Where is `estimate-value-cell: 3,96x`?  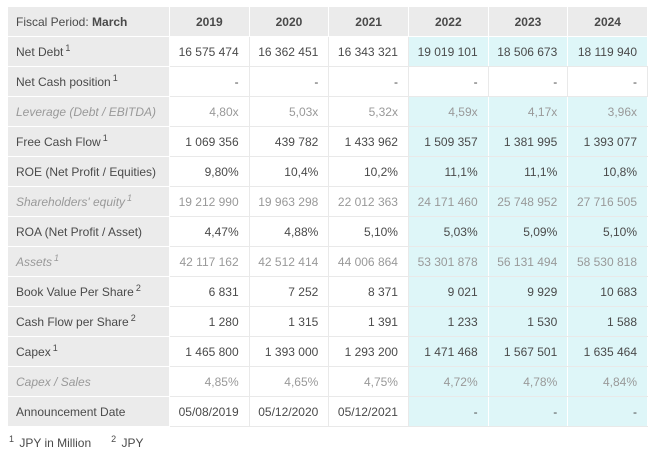 estimate-value-cell: 3,96x is located at coordinates (607, 111).